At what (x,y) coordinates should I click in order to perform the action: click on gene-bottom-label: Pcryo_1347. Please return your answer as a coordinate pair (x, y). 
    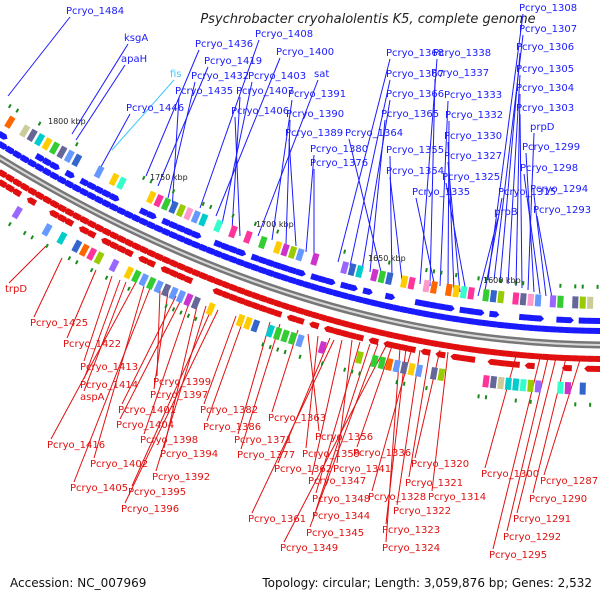
    Looking at the image, I should click on (337, 481).